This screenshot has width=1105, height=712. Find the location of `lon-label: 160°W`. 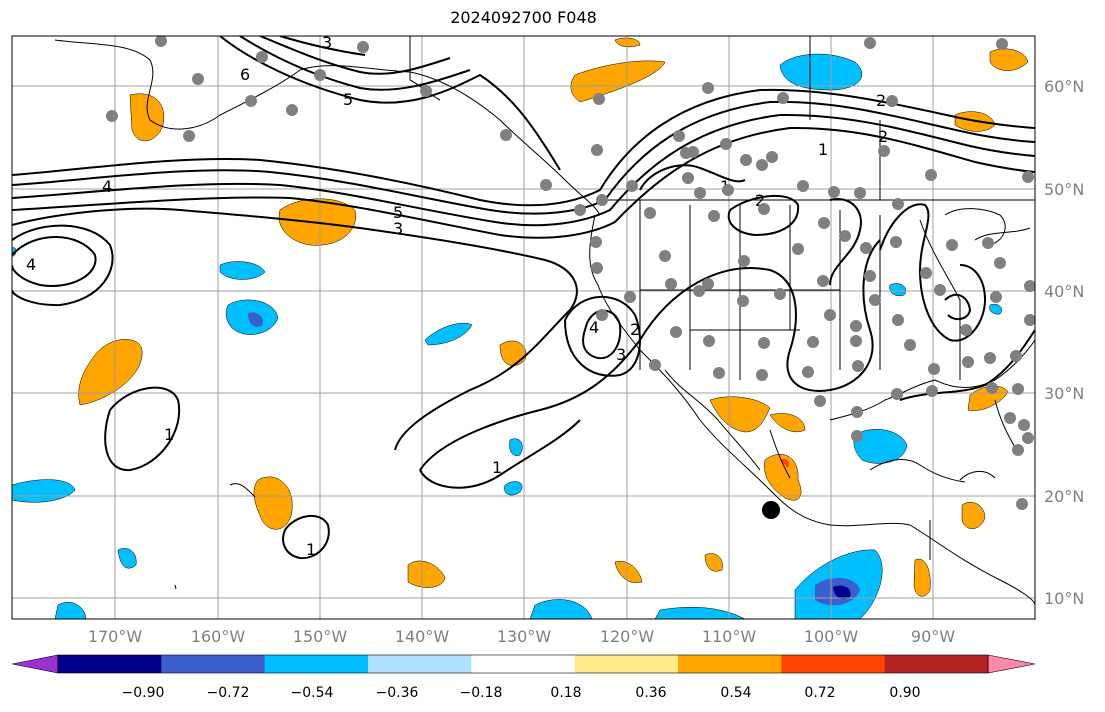

lon-label: 160°W is located at coordinates (218, 636).